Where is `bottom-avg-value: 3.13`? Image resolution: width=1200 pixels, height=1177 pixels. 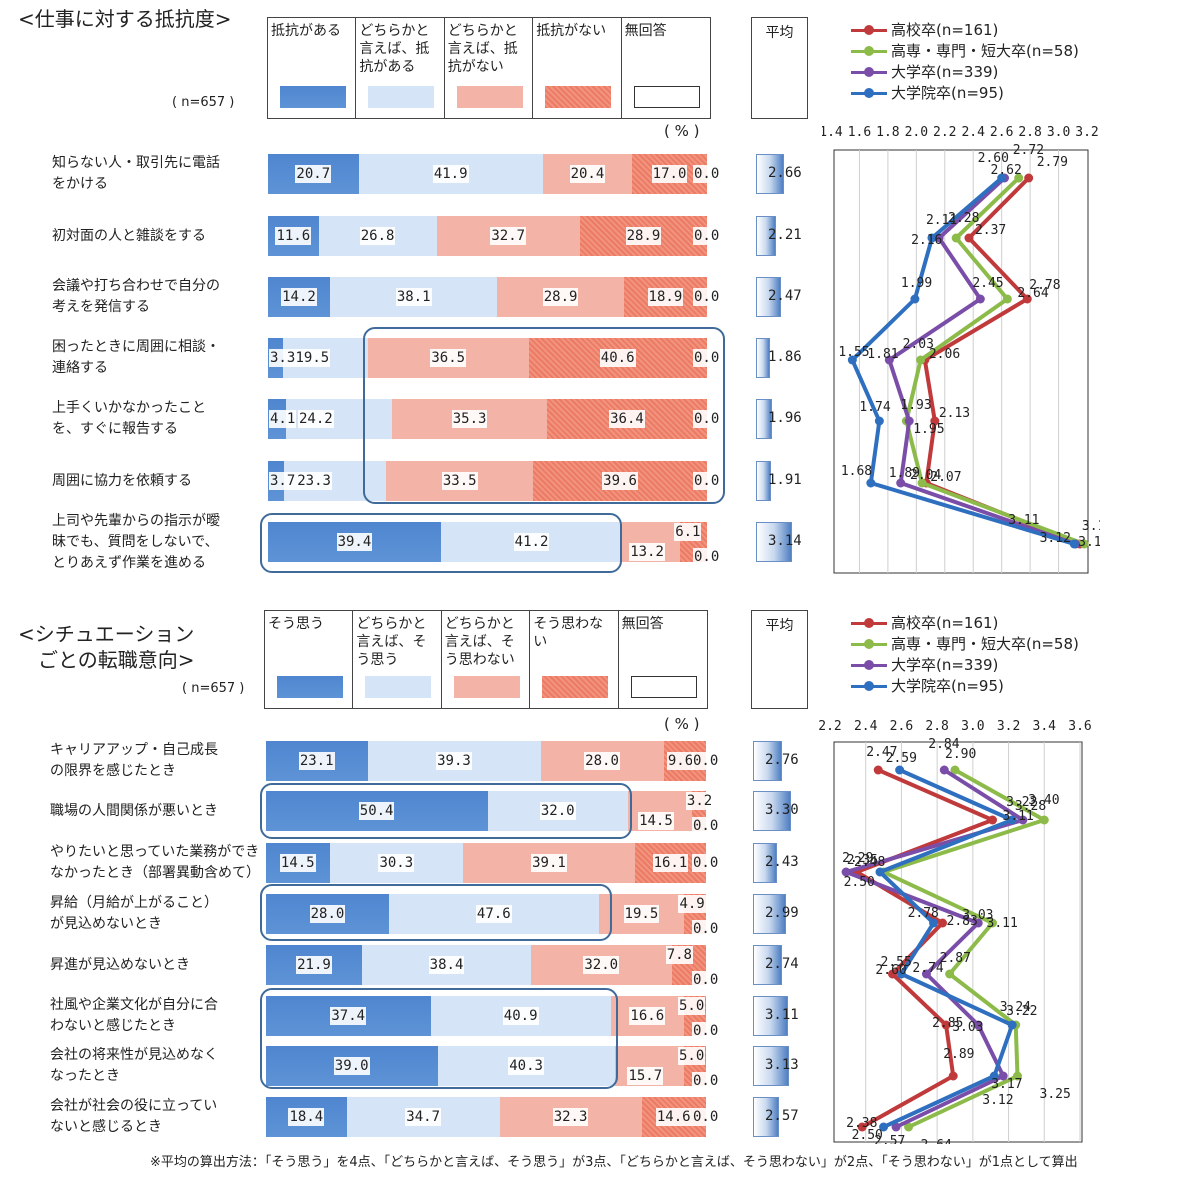 bottom-avg-value: 3.13 is located at coordinates (782, 1065).